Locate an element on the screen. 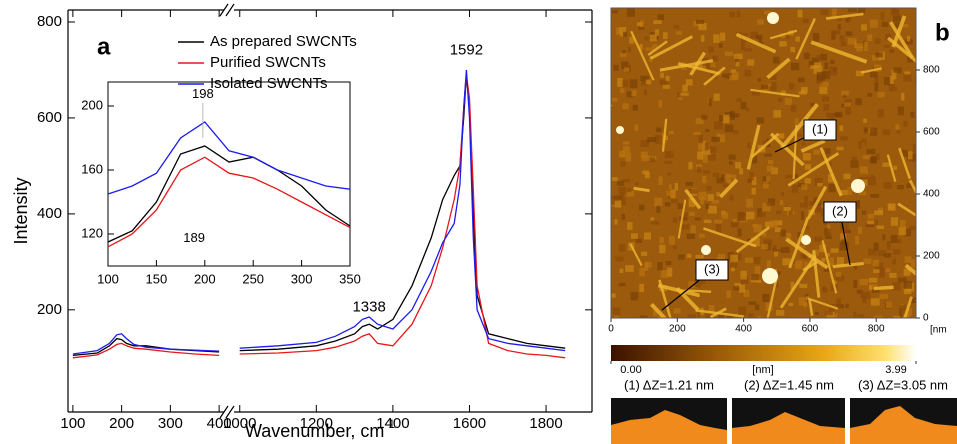 This screenshot has width=957, height=444. afm-x-tick-label: 600 is located at coordinates (810, 329).